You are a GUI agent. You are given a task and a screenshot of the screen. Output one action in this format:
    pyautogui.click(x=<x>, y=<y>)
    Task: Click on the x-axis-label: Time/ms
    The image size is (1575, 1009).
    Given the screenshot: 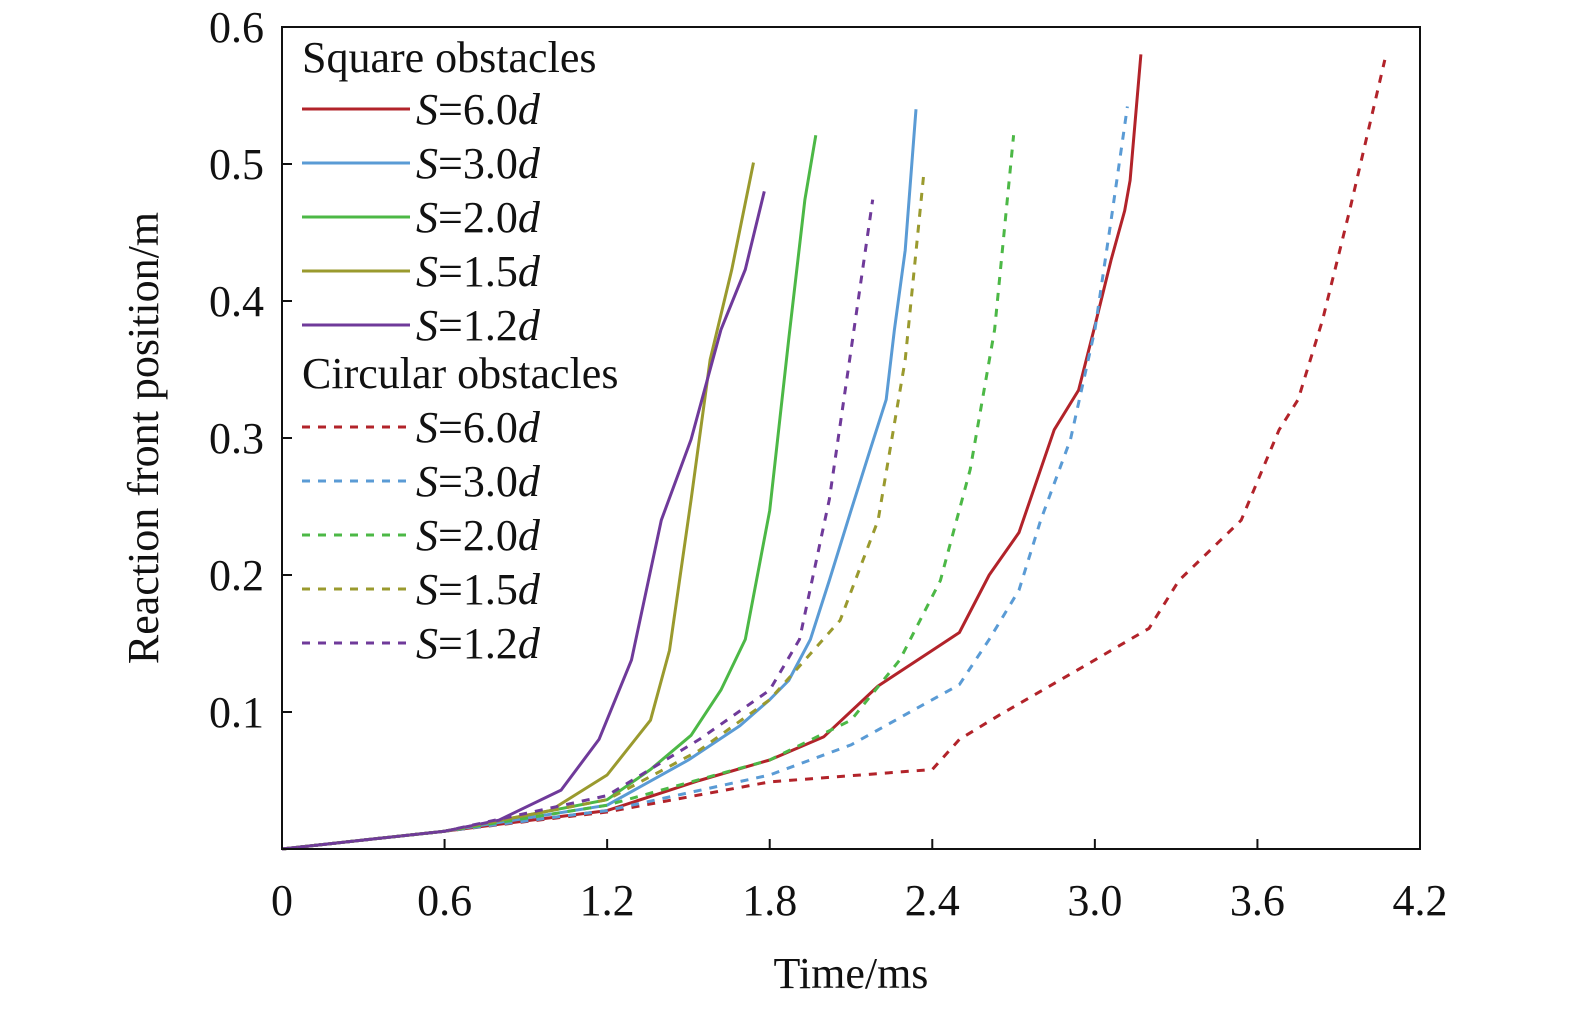 What is the action you would take?
    pyautogui.click(x=851, y=973)
    